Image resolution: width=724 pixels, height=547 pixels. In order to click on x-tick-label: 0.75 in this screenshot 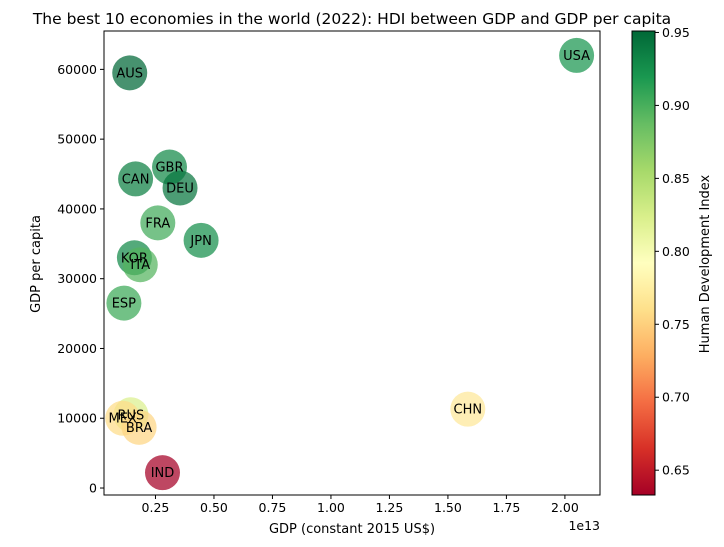, I will do `click(273, 507)`.